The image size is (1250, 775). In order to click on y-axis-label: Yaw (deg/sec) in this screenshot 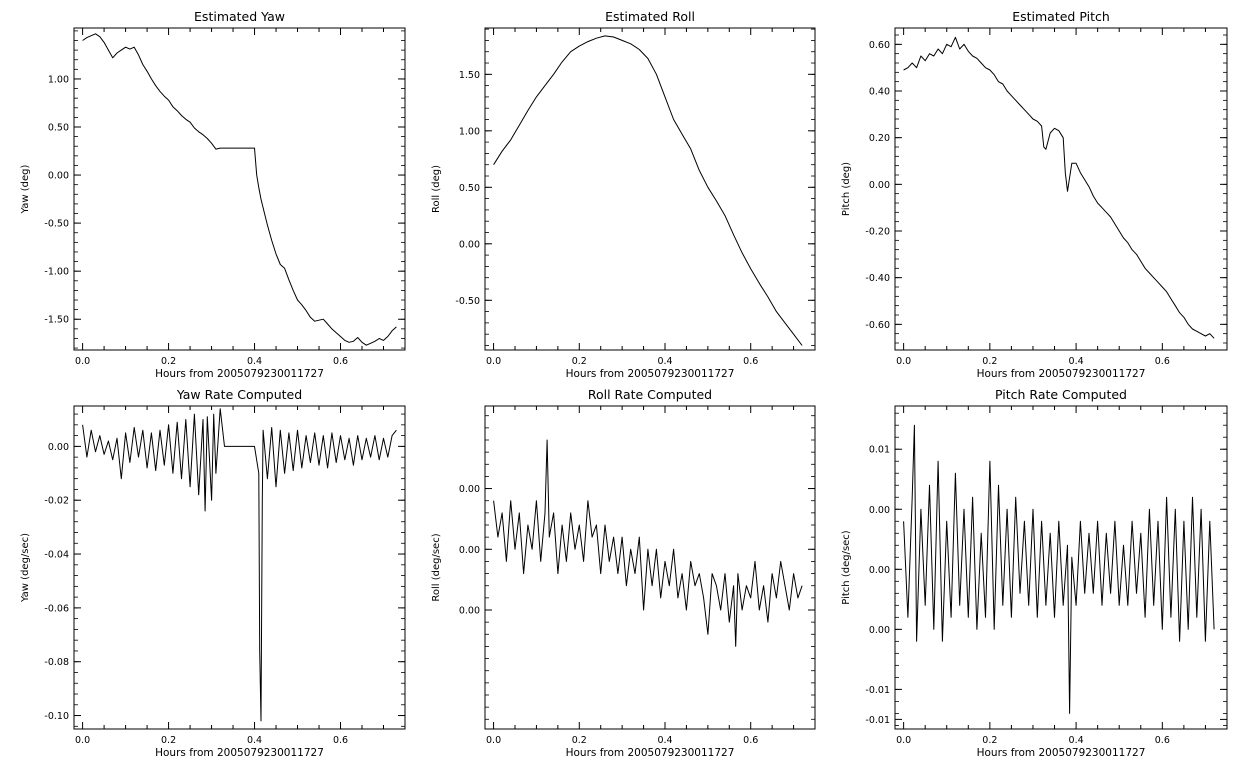, I will do `click(25, 568)`.